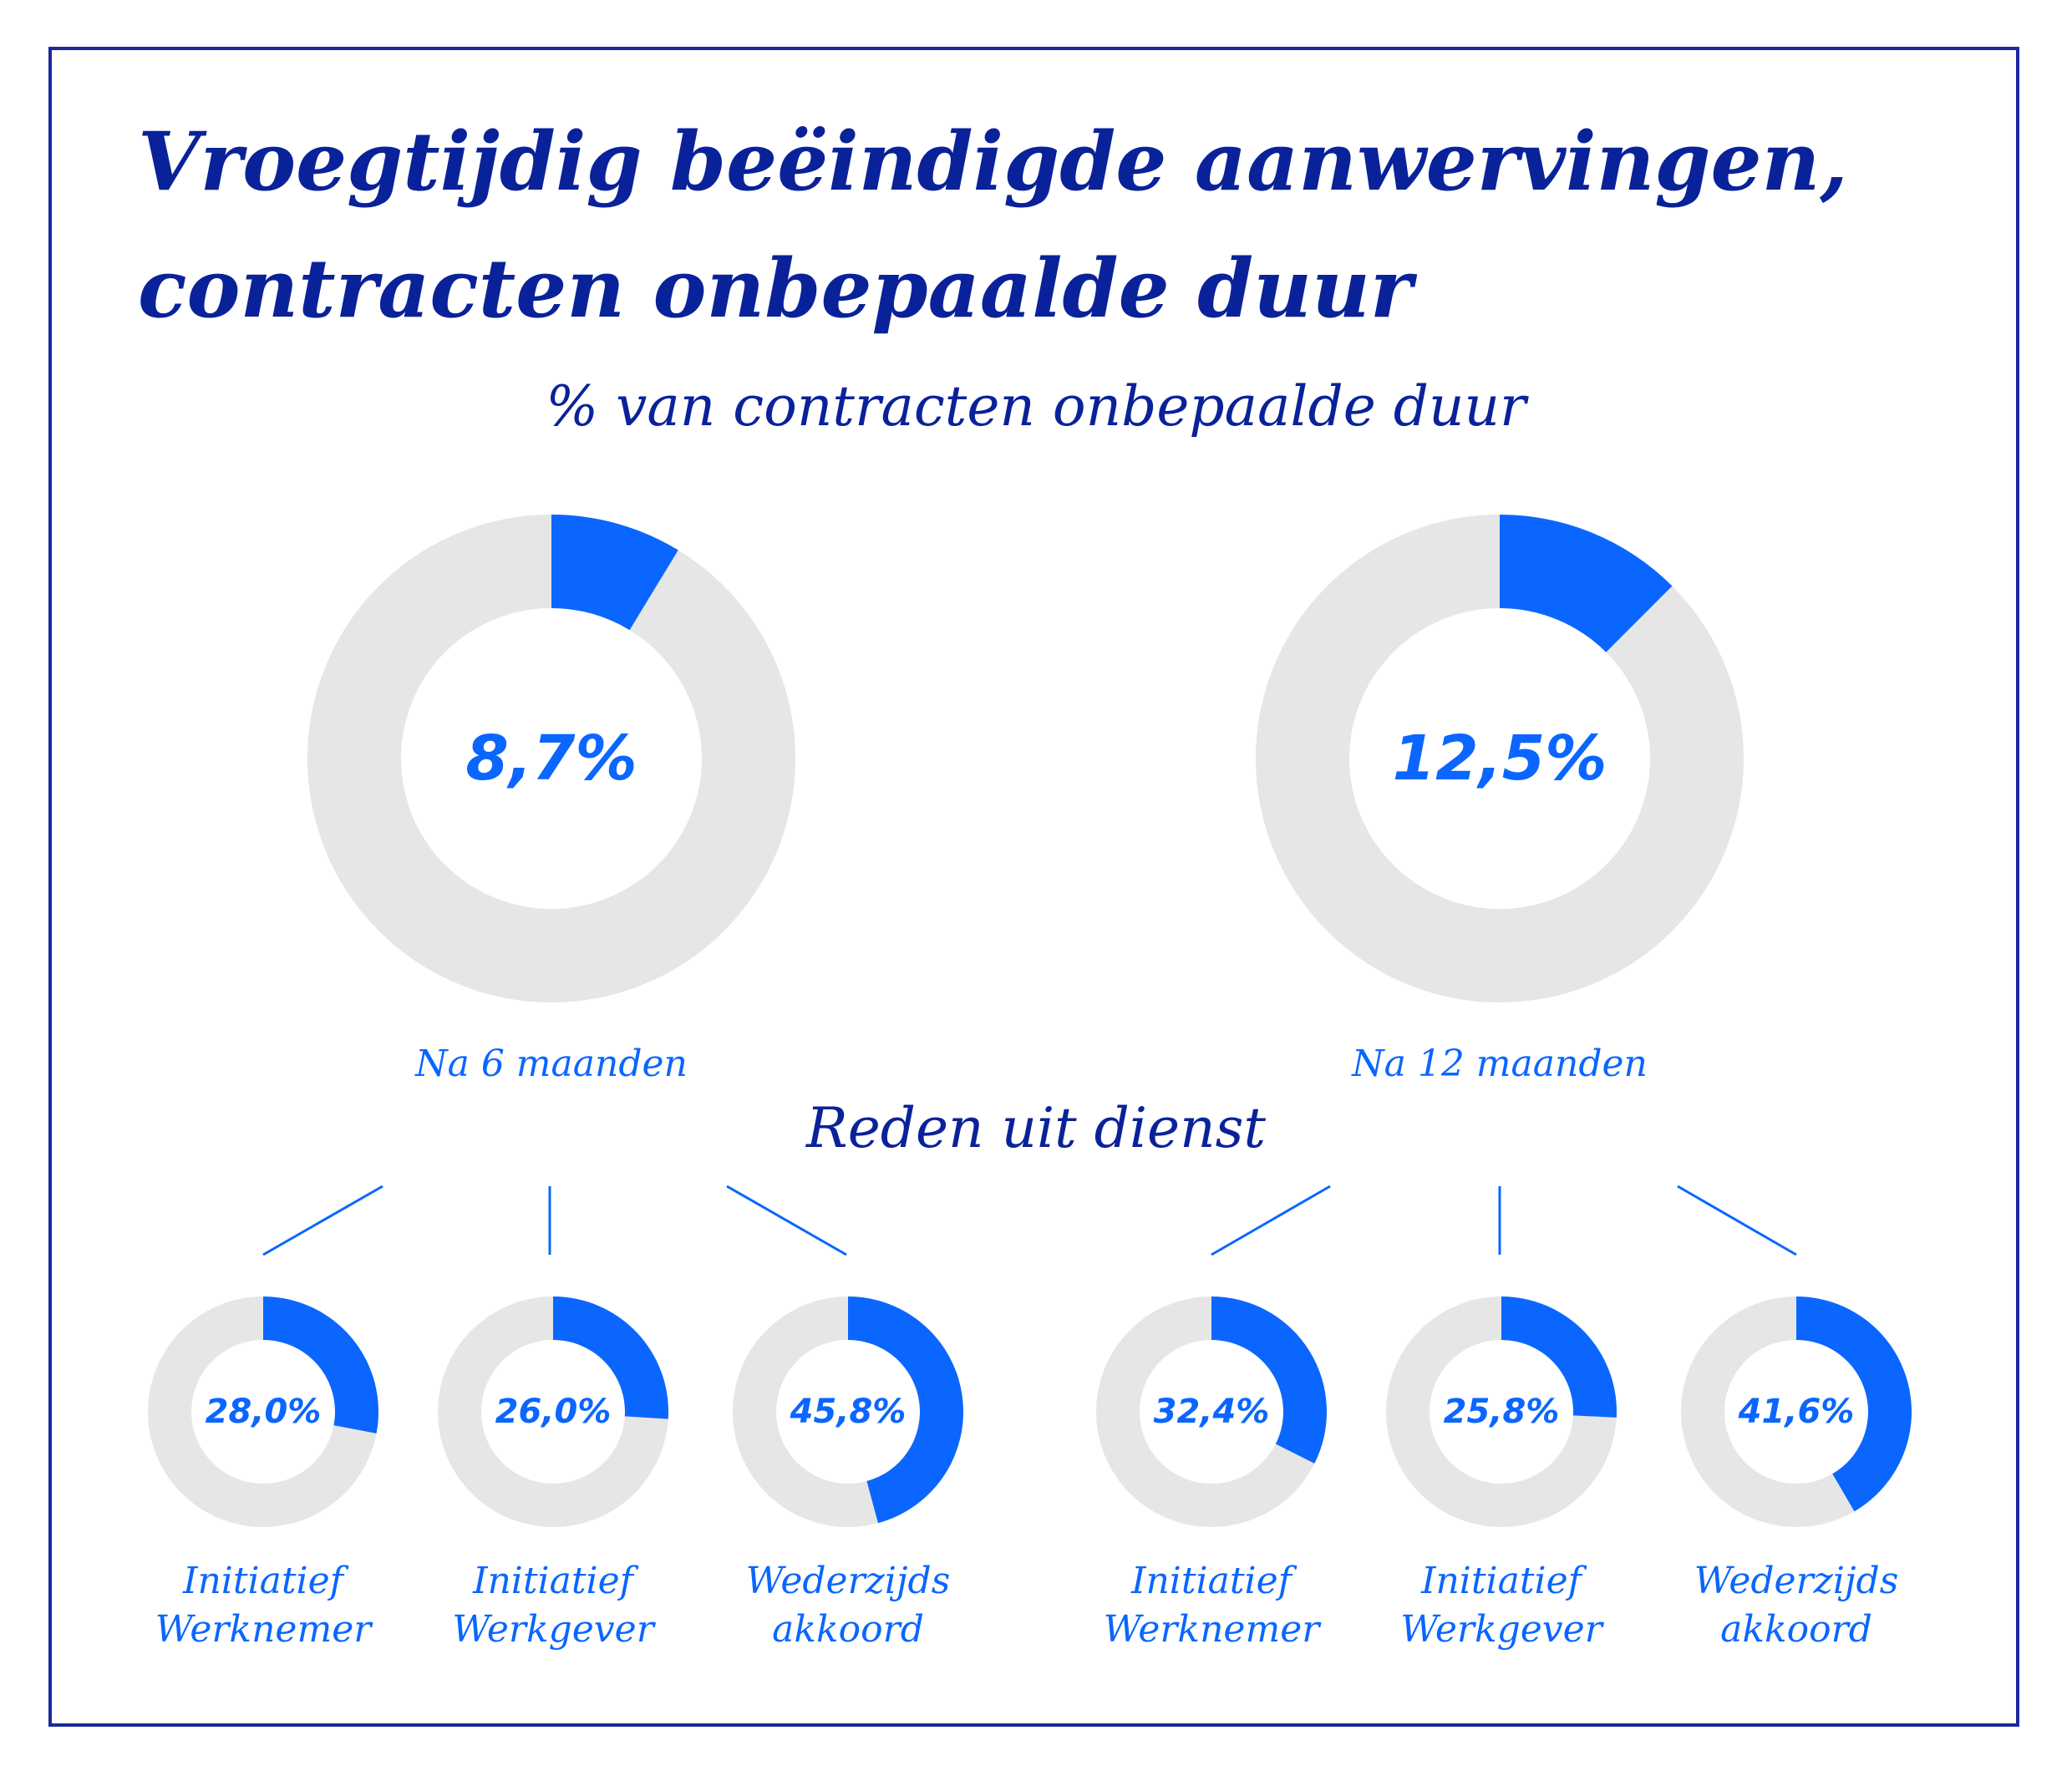 The width and height of the screenshot is (2072, 1776). What do you see at coordinates (553, 1605) in the screenshot?
I see `reason-donut-2-label: Initiatief Werkgever` at bounding box center [553, 1605].